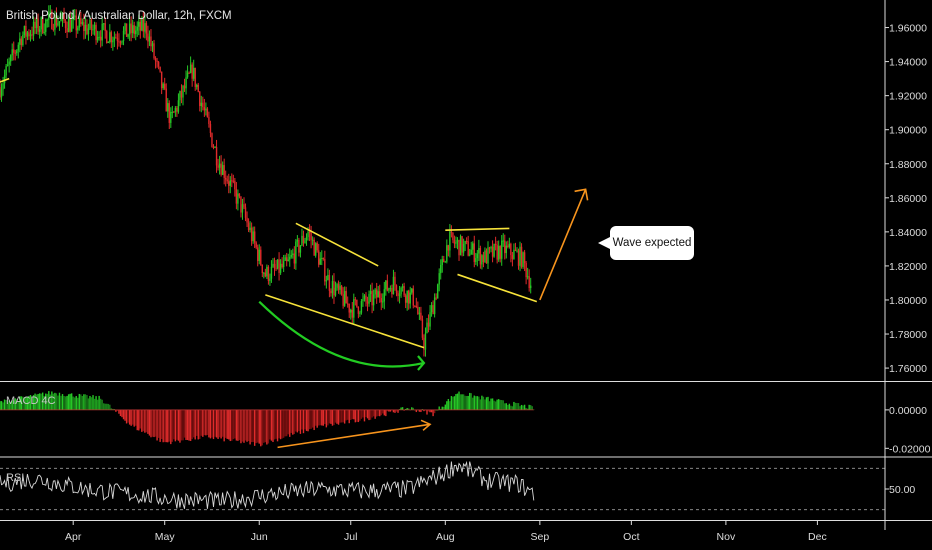 This screenshot has height=550, width=932. Describe the element at coordinates (908, 97) in the screenshot. I see `y-tick-label: 1.92000` at that location.